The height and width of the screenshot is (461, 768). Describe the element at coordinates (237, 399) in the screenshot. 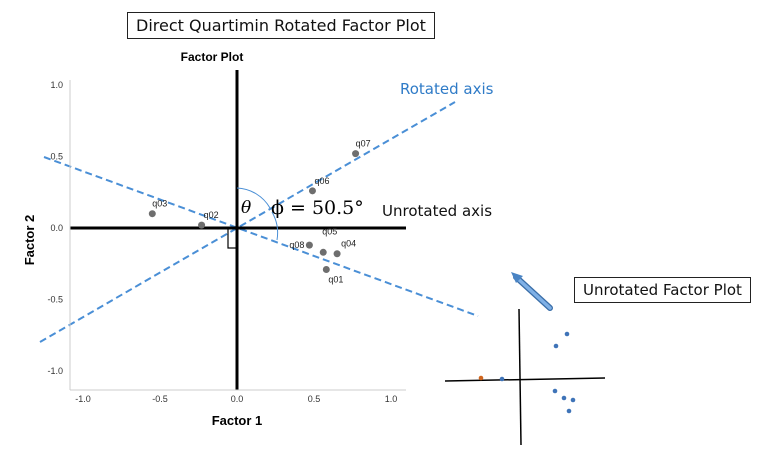

I see `x-tick-label: 0.0` at that location.